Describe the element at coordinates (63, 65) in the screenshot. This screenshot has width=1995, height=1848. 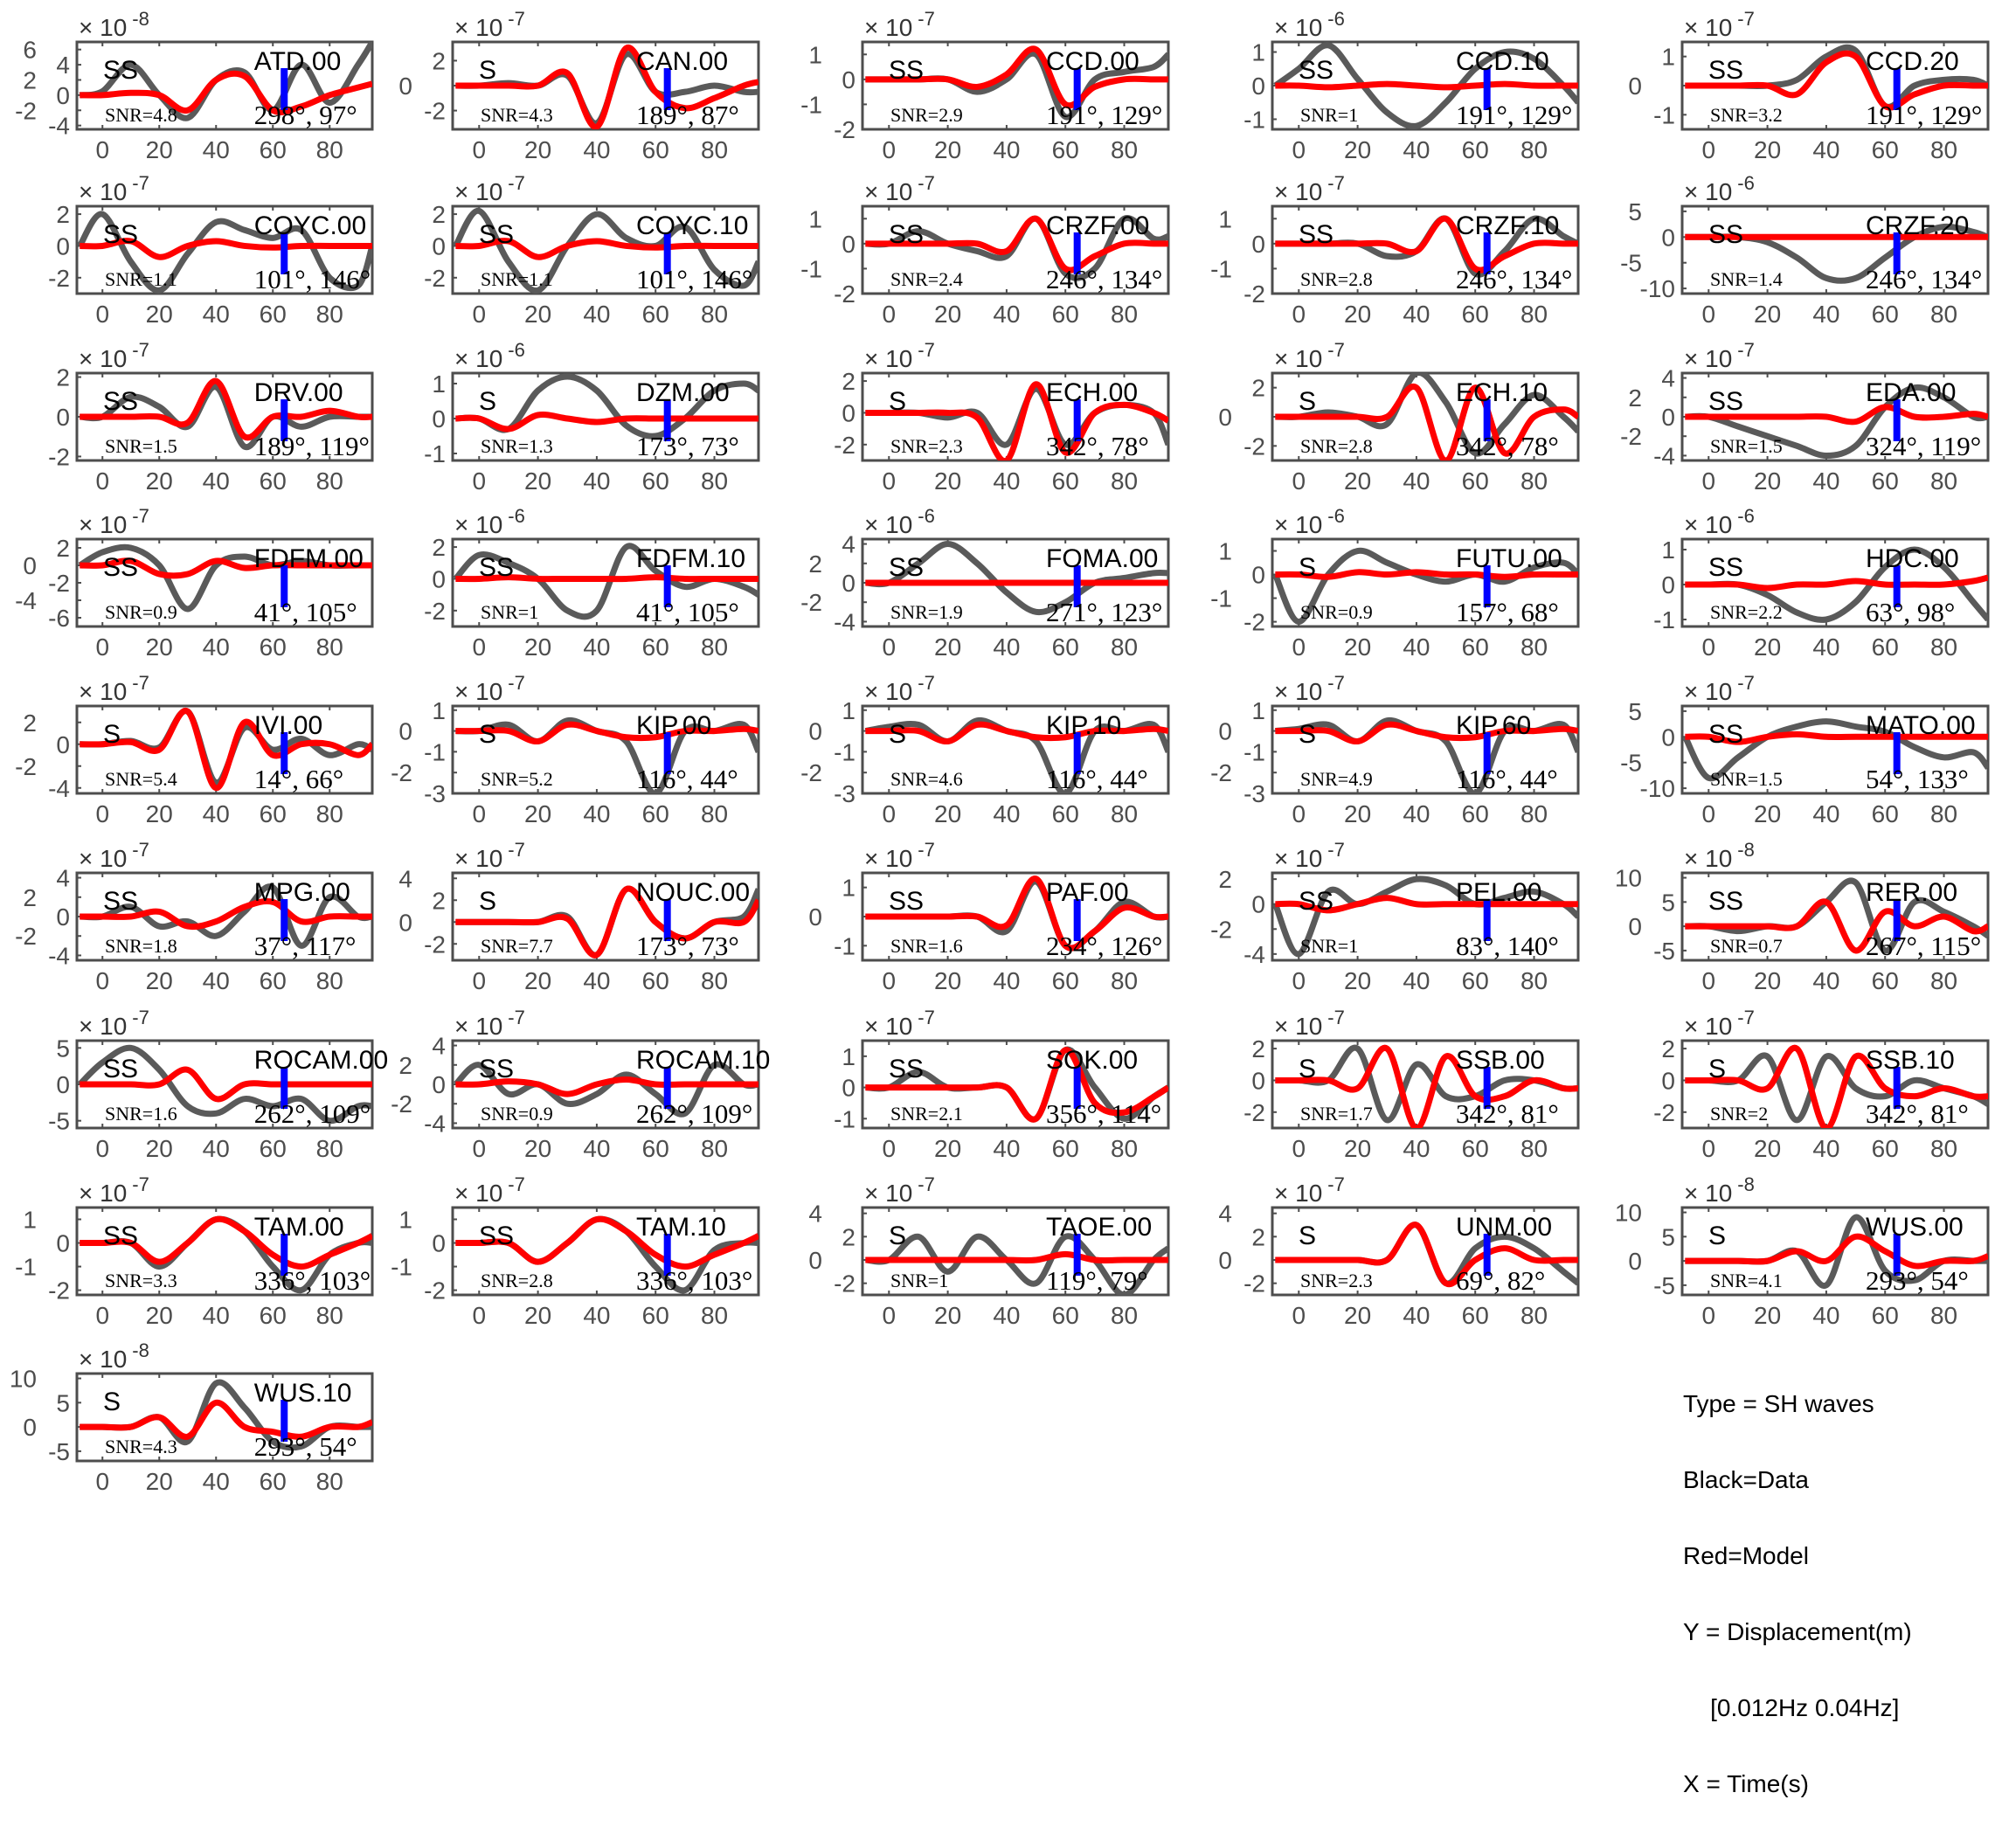
I see `y-tick-label: 4` at that location.